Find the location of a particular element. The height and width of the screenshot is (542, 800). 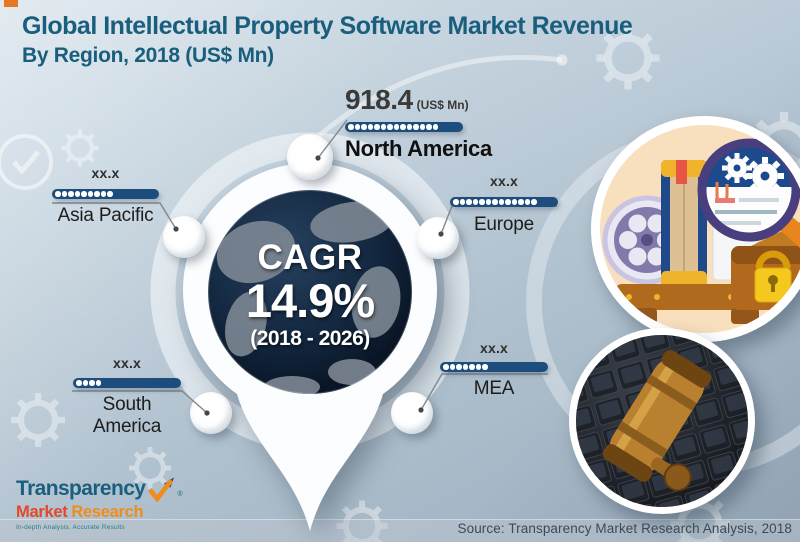

node-mea is located at coordinates (412, 413).